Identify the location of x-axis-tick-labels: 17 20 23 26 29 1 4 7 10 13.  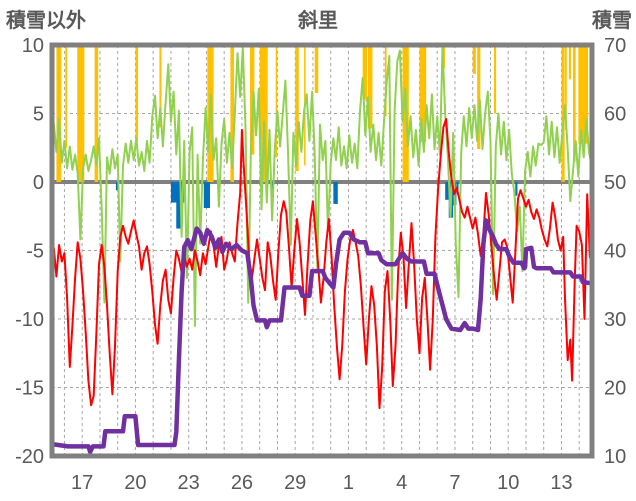
(322, 483).